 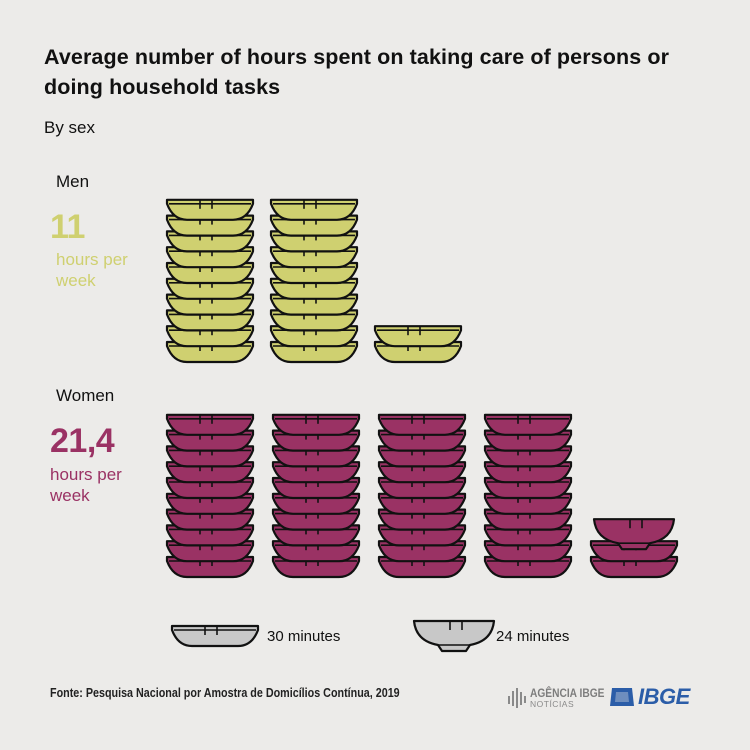 What do you see at coordinates (67, 227) in the screenshot?
I see `men-value: 11` at bounding box center [67, 227].